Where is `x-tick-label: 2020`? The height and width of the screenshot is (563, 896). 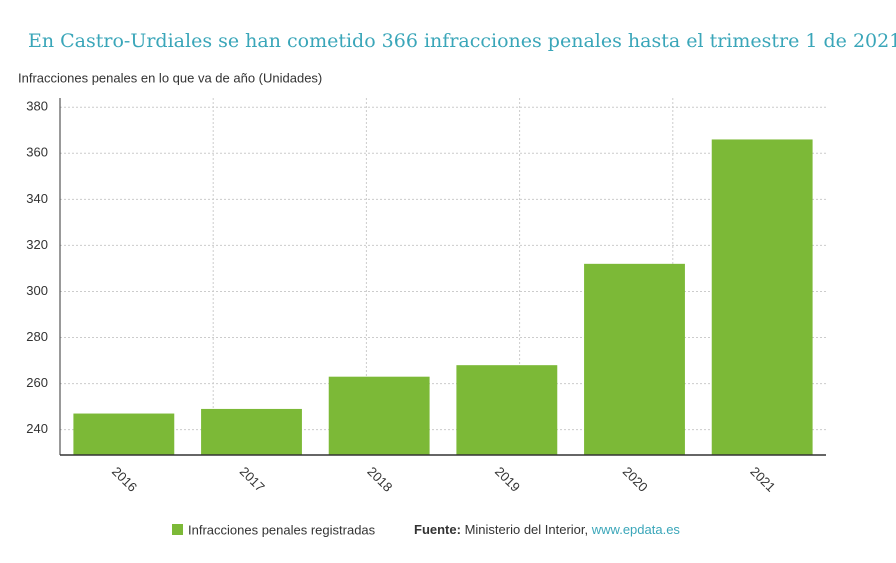 x-tick-label: 2020 is located at coordinates (635, 479).